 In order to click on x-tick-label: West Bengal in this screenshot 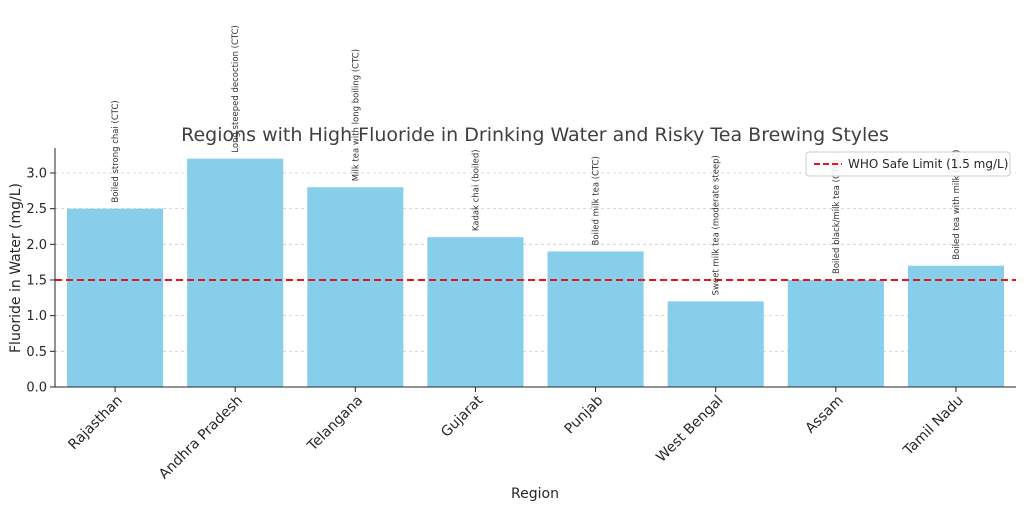, I will do `click(689, 429)`.